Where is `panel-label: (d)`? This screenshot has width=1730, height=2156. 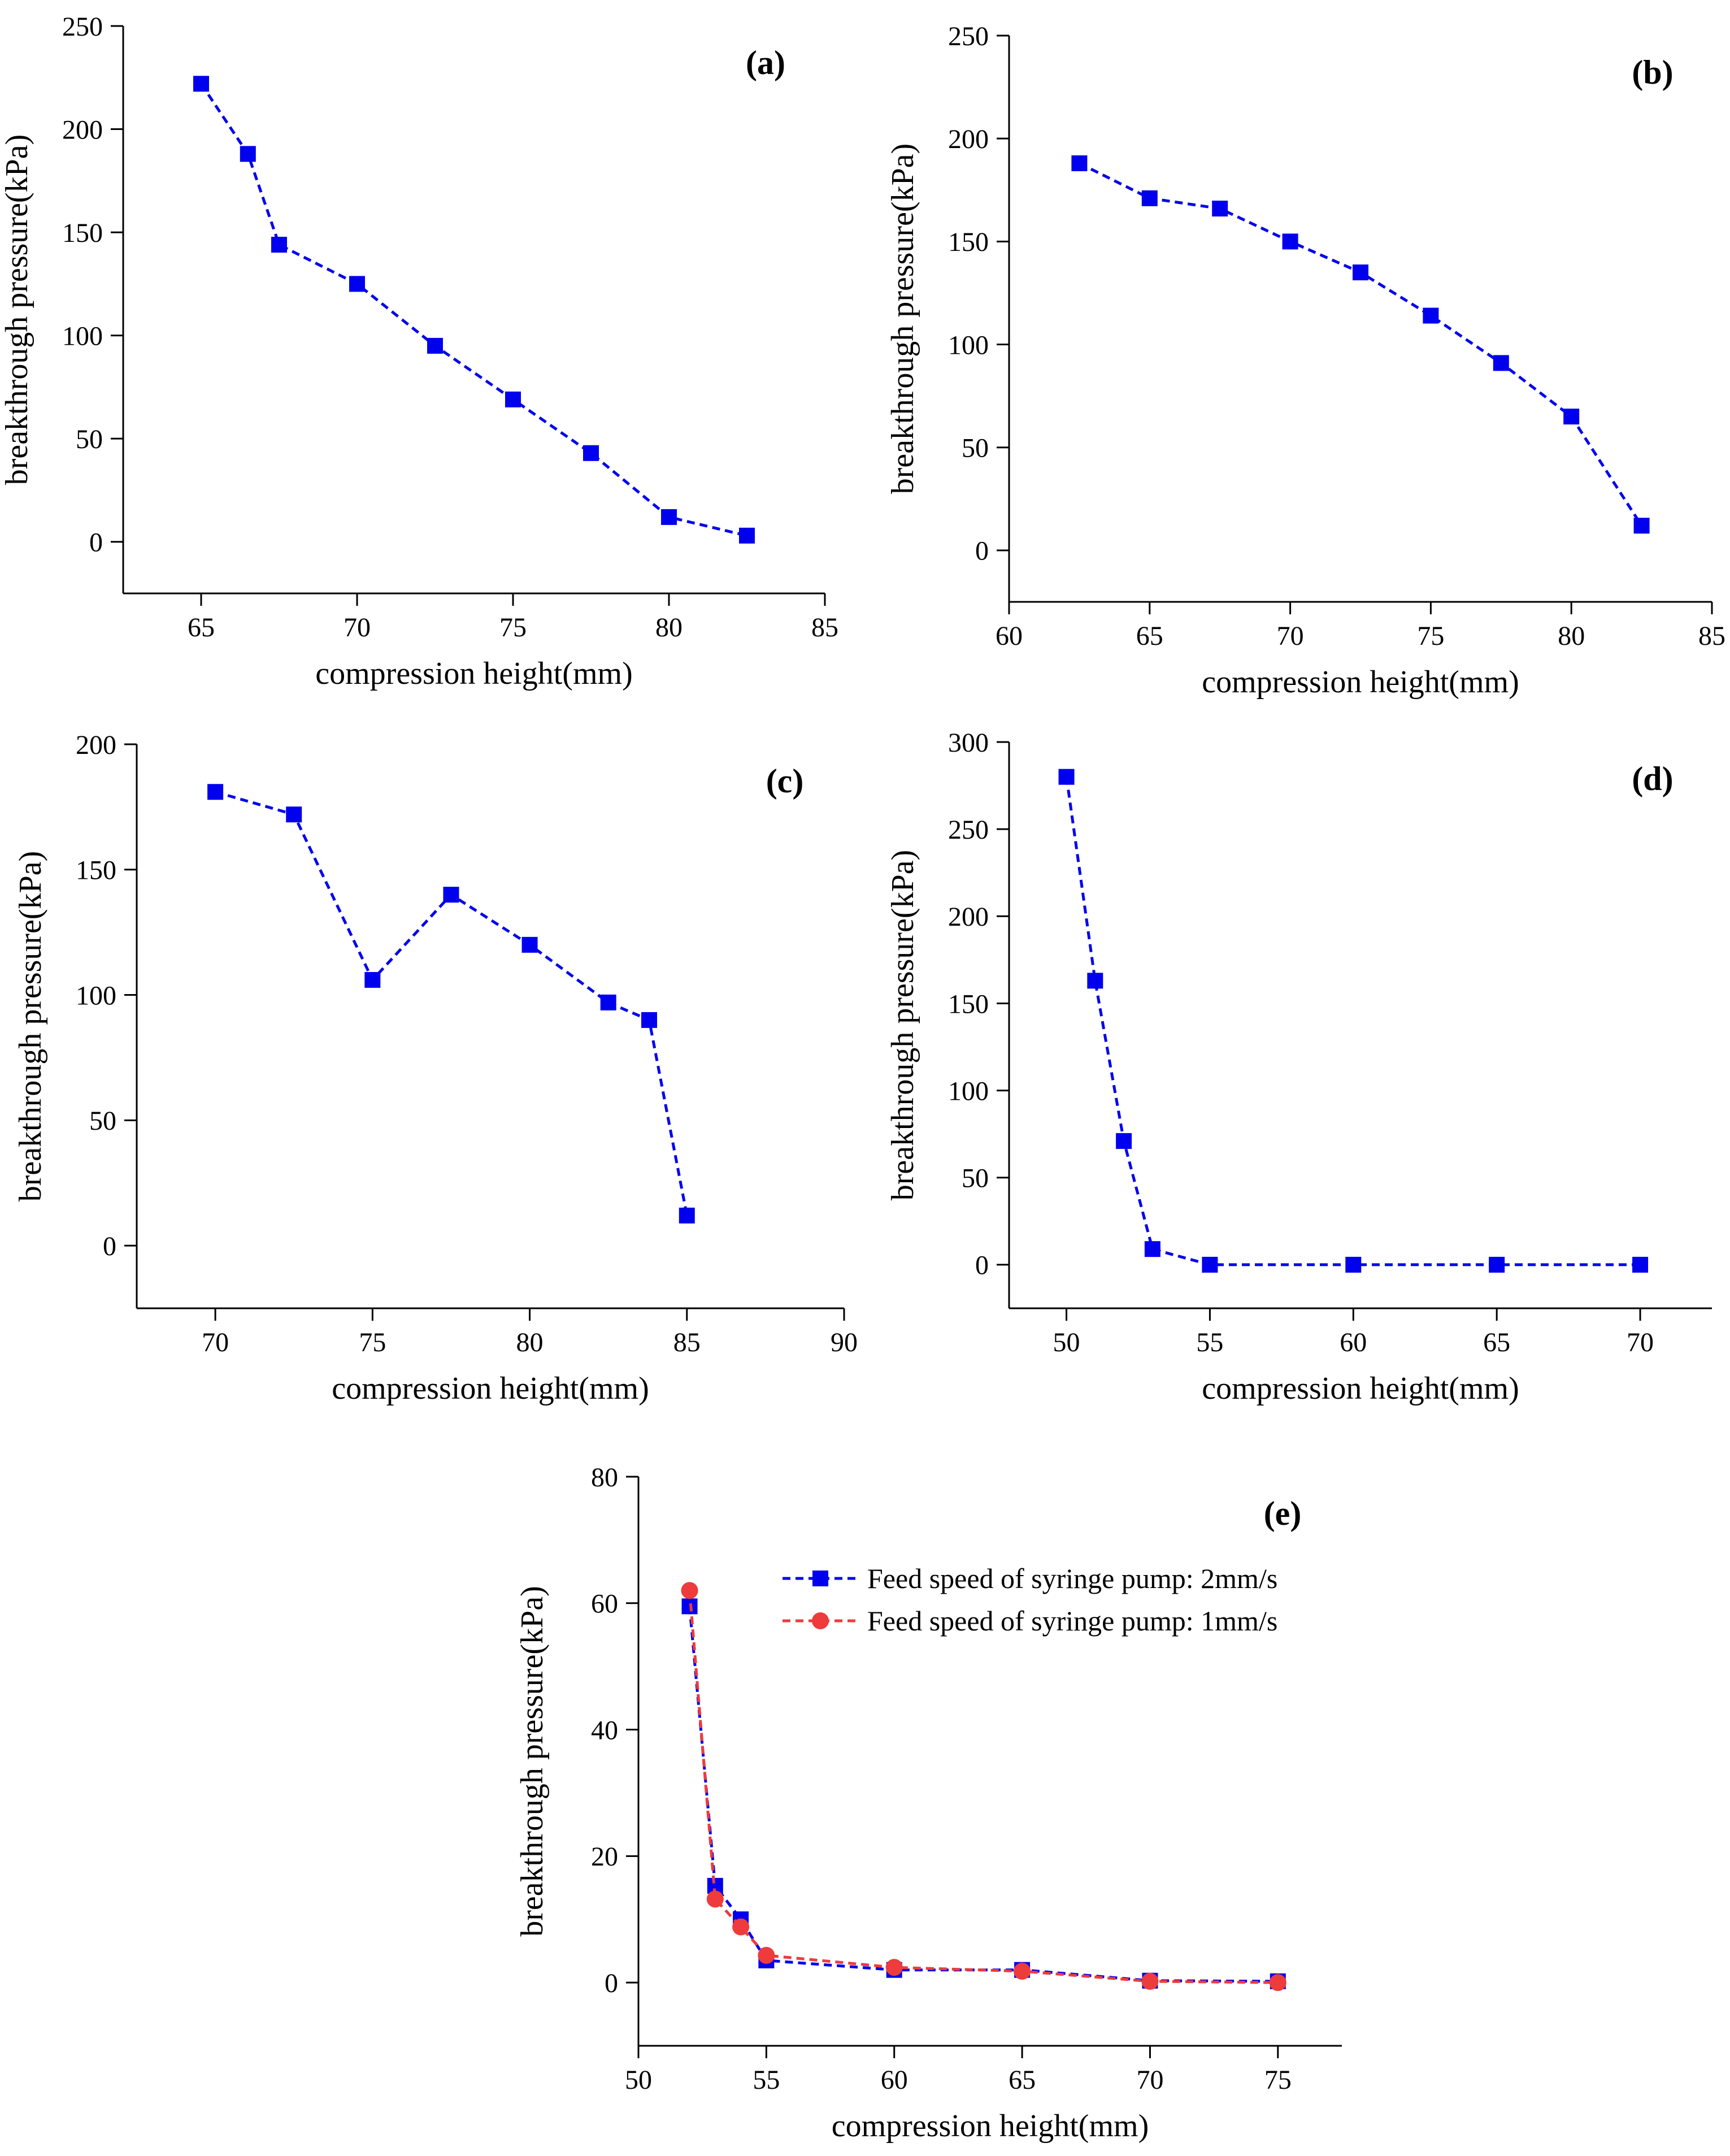 panel-label: (d) is located at coordinates (1652, 778).